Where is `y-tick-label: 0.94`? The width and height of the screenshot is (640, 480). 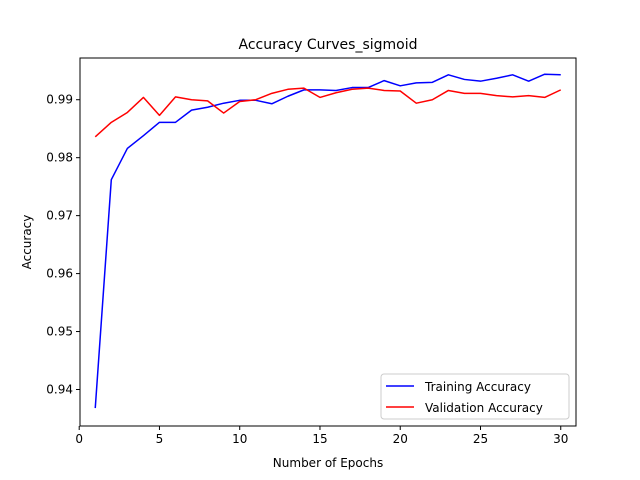
y-tick-label: 0.94 is located at coordinates (59, 389).